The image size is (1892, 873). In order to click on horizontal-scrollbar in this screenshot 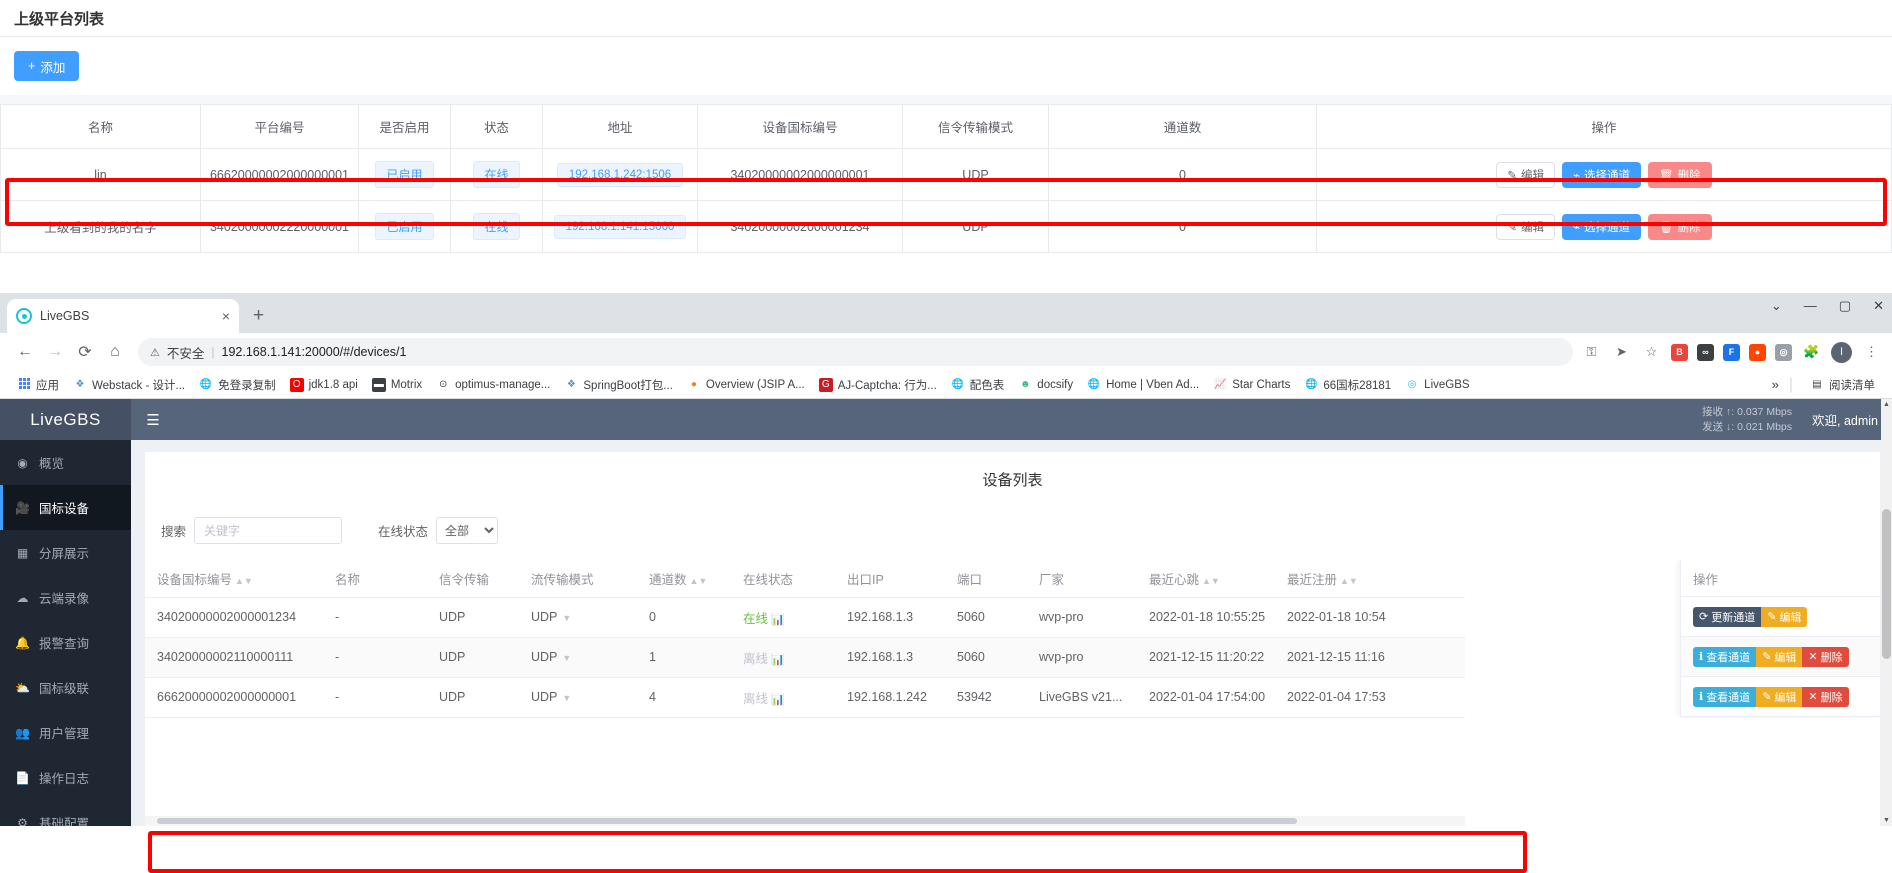, I will do `click(805, 821)`.